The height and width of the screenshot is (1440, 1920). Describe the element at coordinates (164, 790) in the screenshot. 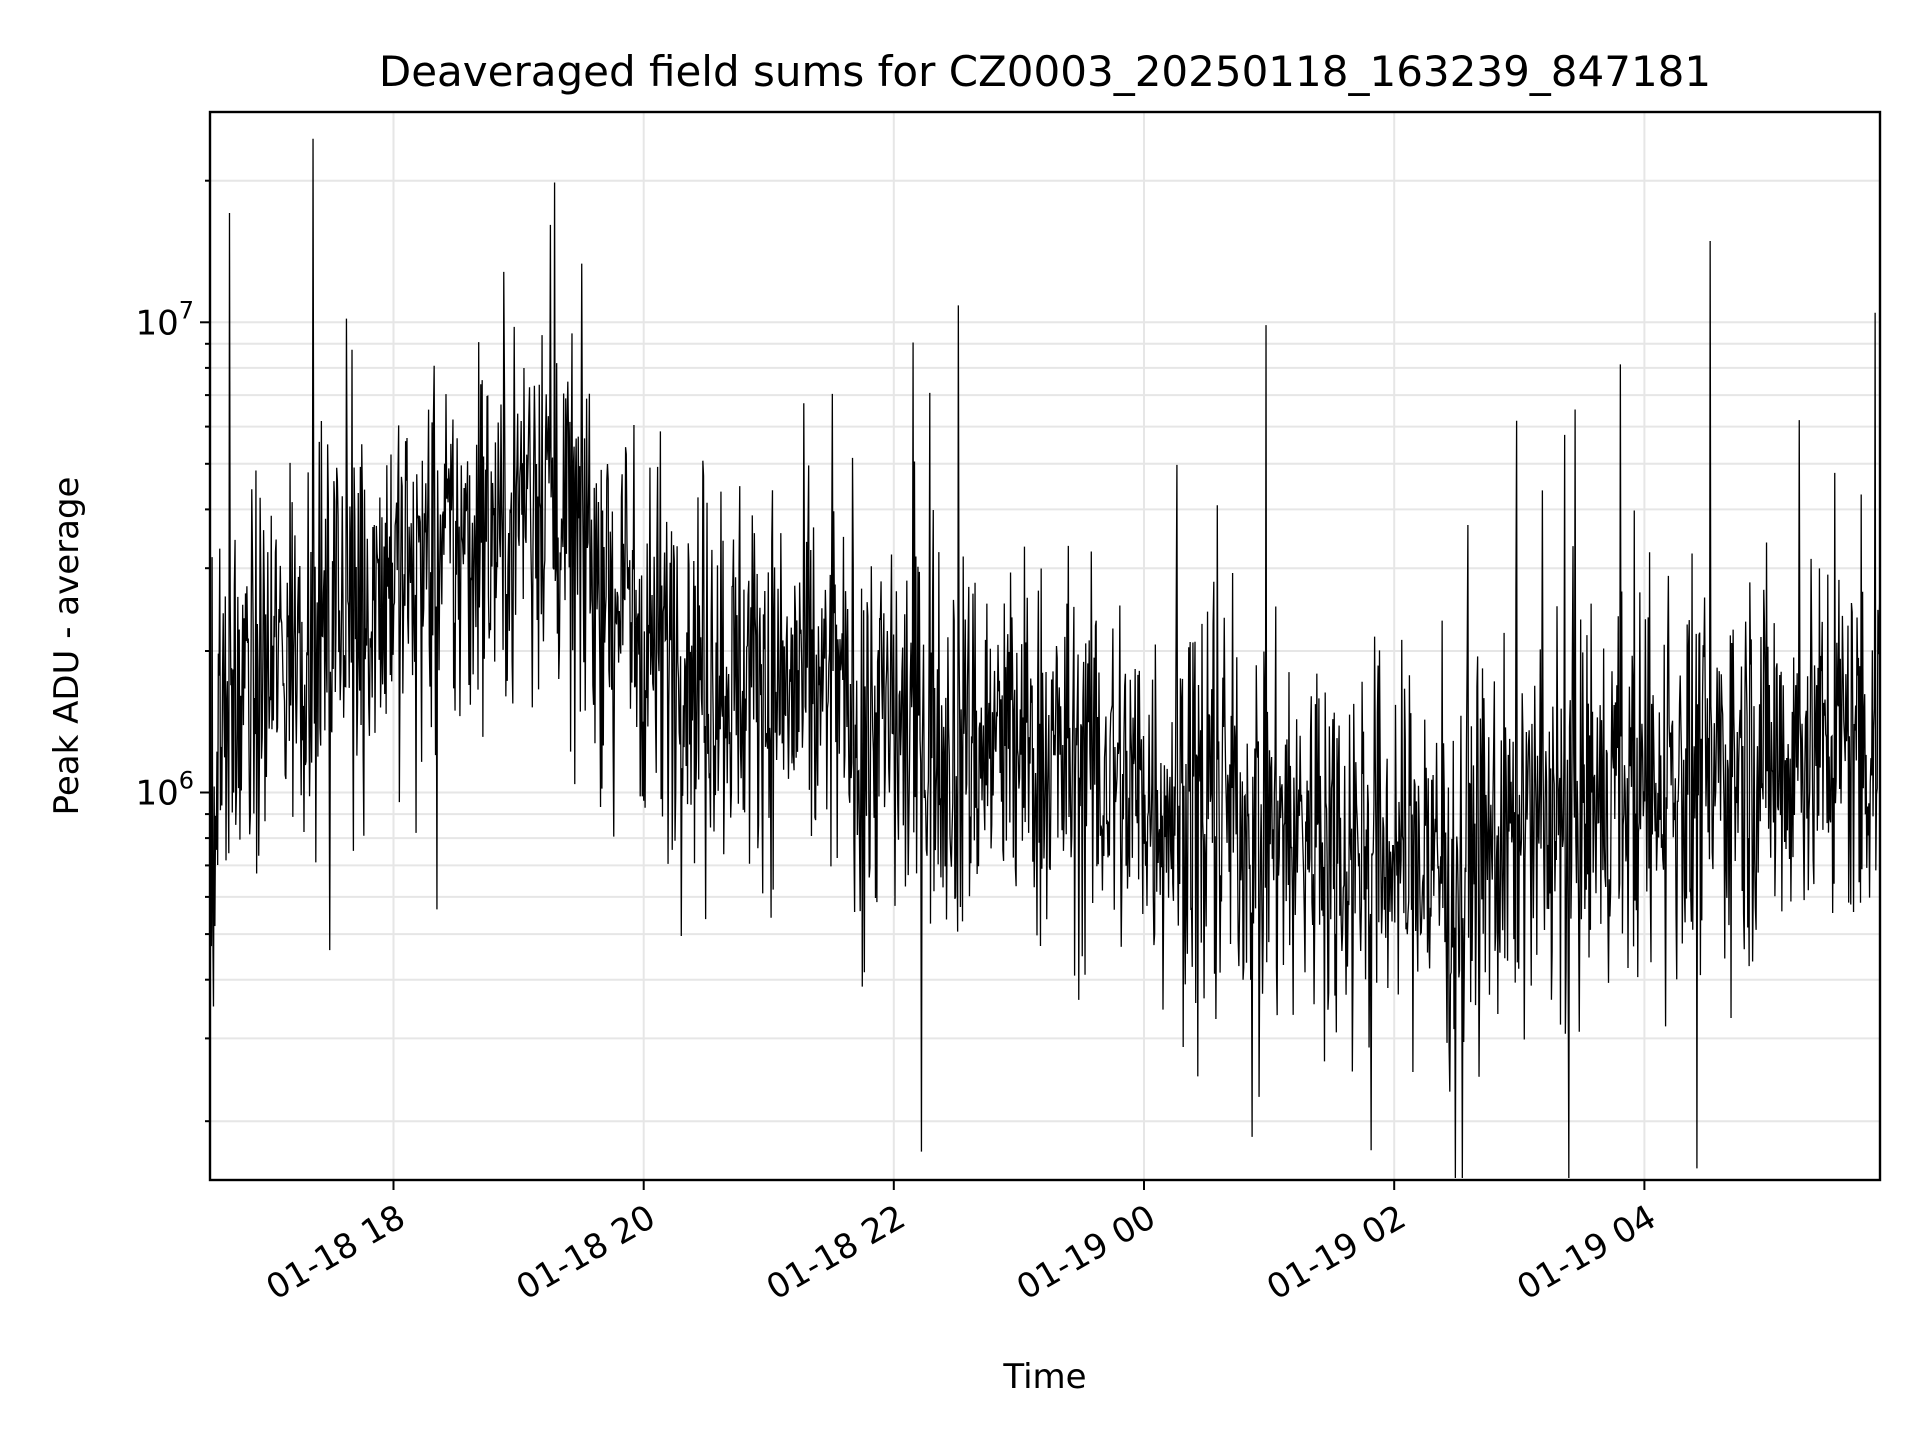

I see `y-tick-label: 10⁶` at that location.